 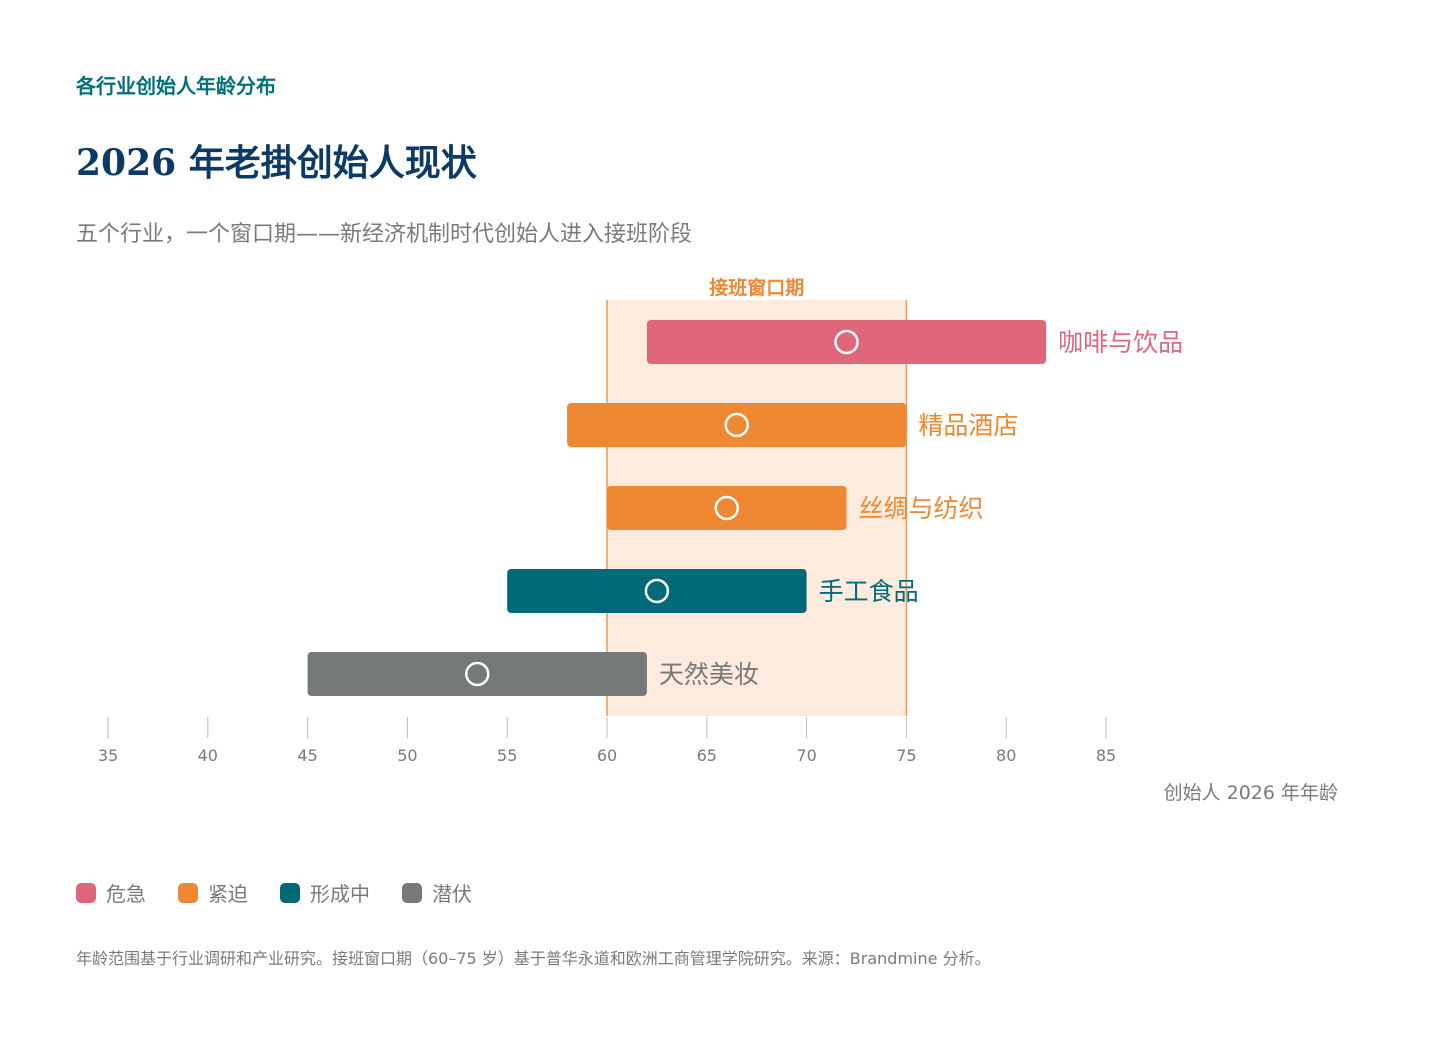 What do you see at coordinates (407, 755) in the screenshot?
I see `x-tick-label: 50` at bounding box center [407, 755].